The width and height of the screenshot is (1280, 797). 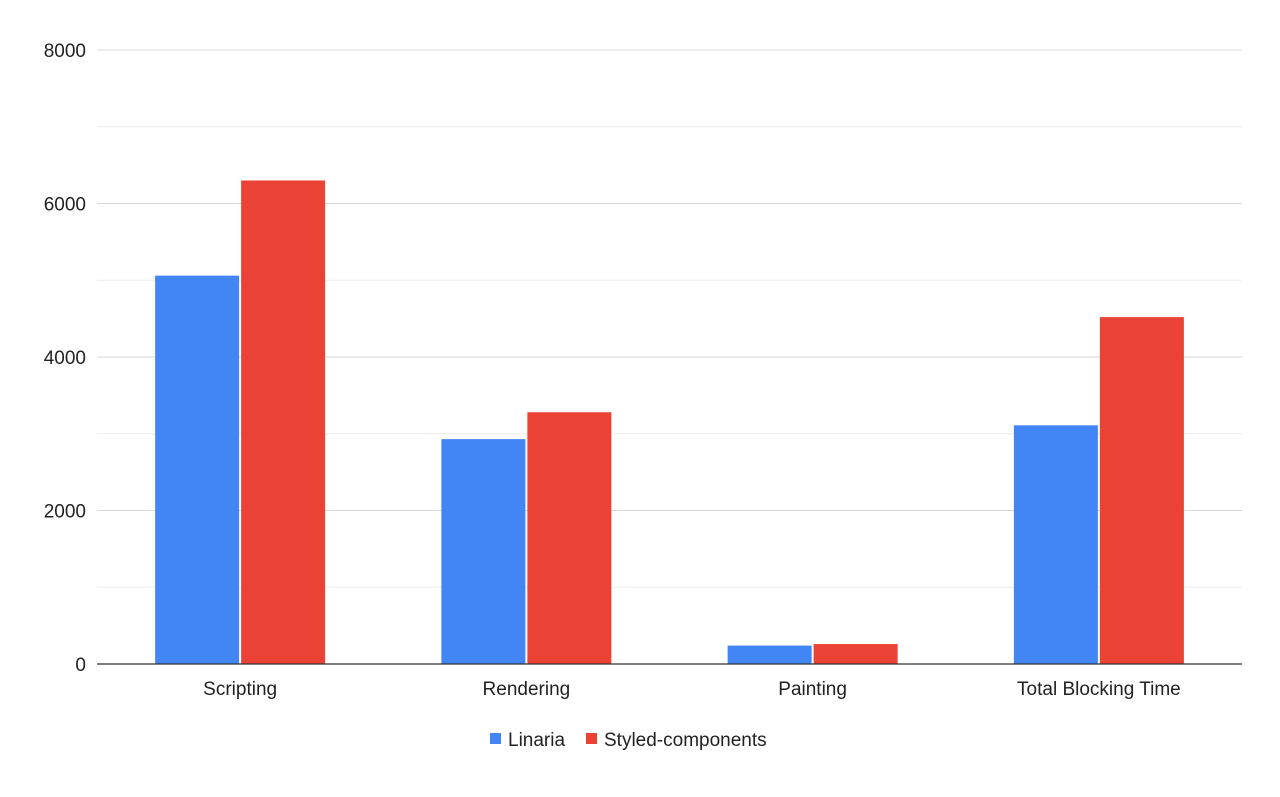 I want to click on y-tick-label: 6000, so click(x=65, y=205).